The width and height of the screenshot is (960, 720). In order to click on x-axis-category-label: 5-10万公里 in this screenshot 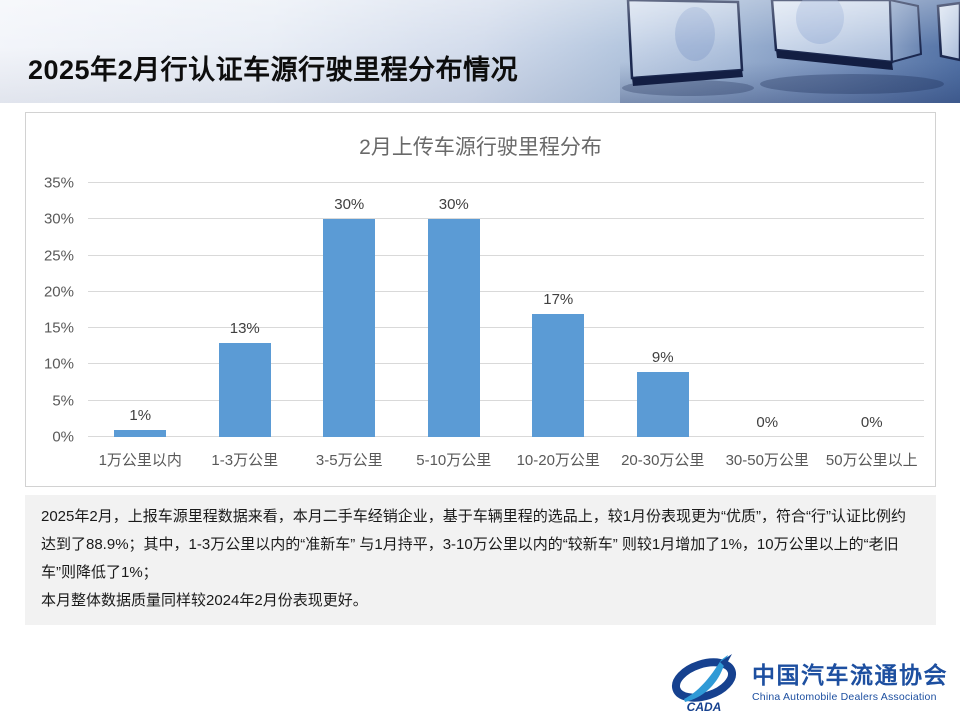, I will do `click(454, 460)`.